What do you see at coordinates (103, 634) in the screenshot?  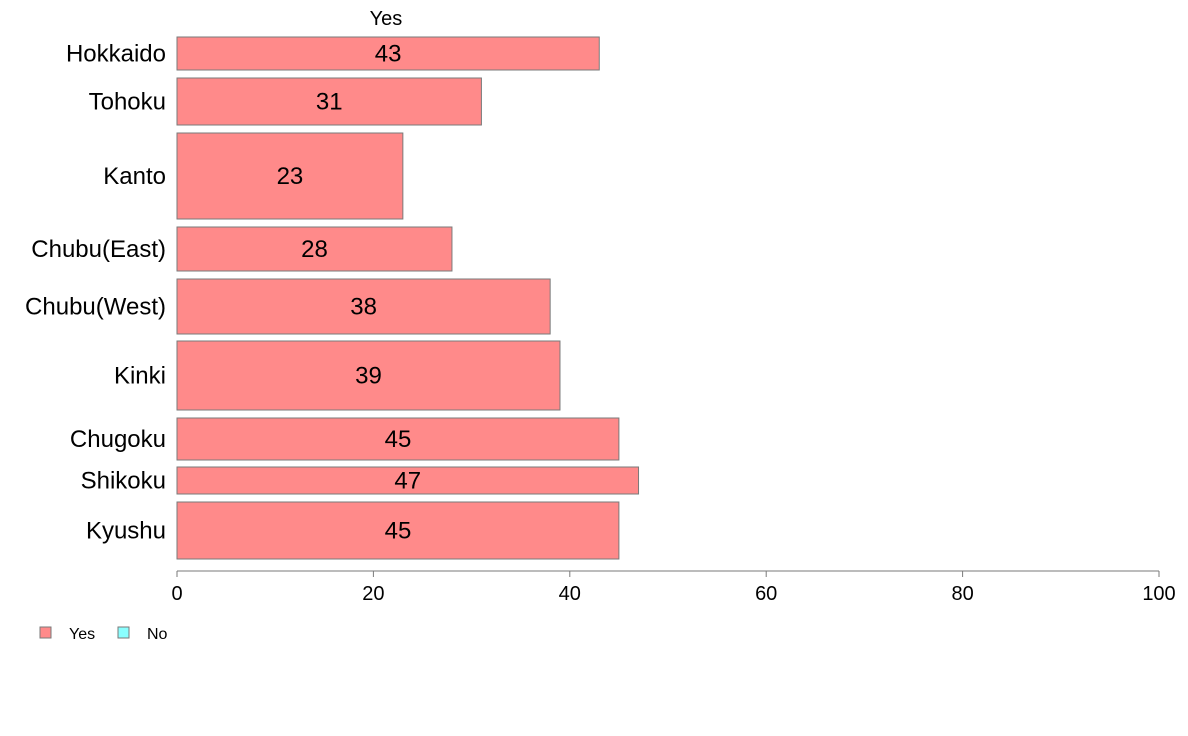 I see `legend: Yes No` at bounding box center [103, 634].